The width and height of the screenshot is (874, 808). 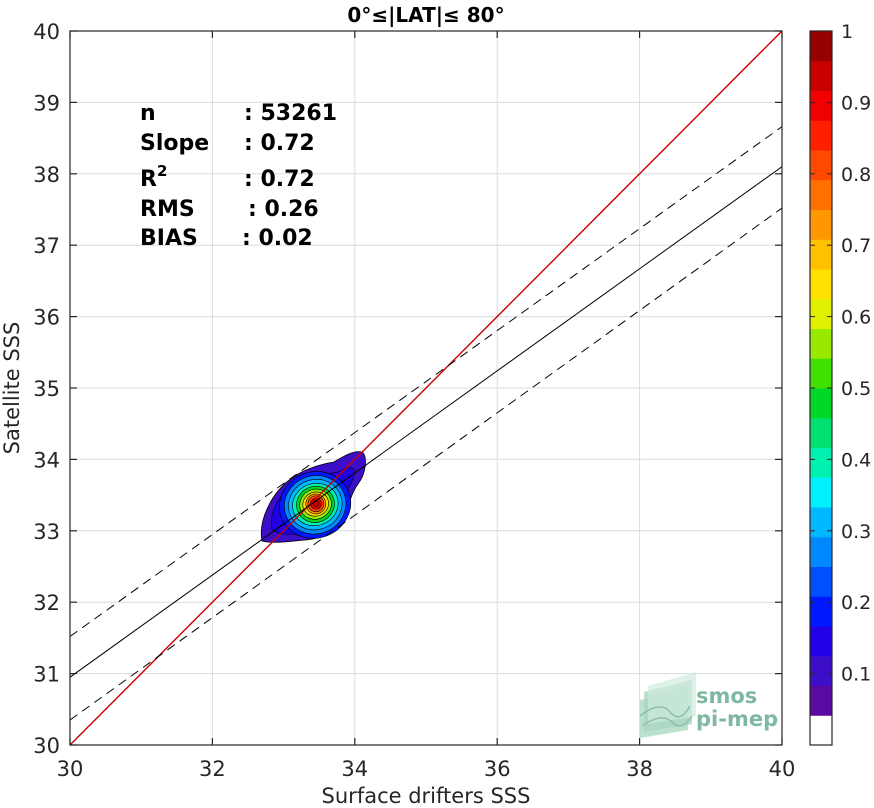 What do you see at coordinates (856, 246) in the screenshot?
I see `colorbar-tick-label-6: 0.7` at bounding box center [856, 246].